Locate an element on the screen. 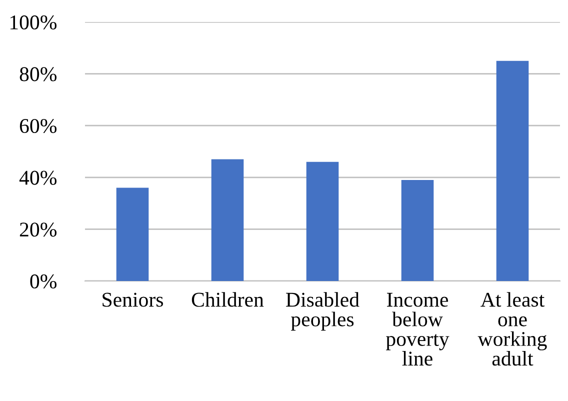 The image size is (568, 401). y-tick-label: 40% is located at coordinates (38, 177).